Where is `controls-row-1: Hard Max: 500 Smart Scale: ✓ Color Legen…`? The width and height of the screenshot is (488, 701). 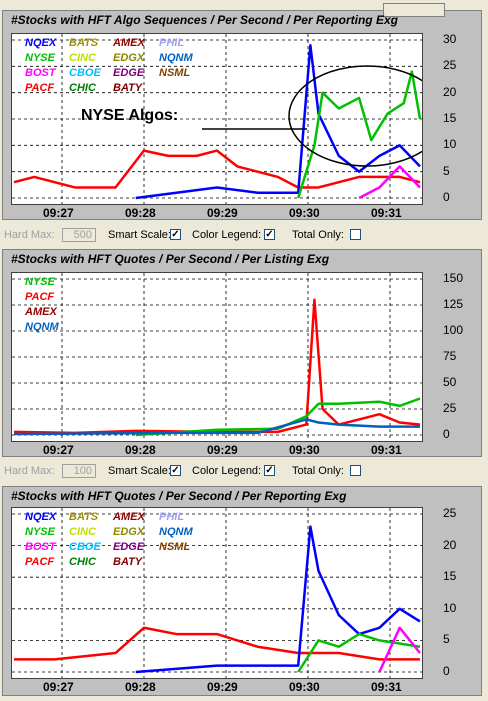 controls-row-1: Hard Max: 500 Smart Scale: ✓ Color Legen… is located at coordinates (244, 236).